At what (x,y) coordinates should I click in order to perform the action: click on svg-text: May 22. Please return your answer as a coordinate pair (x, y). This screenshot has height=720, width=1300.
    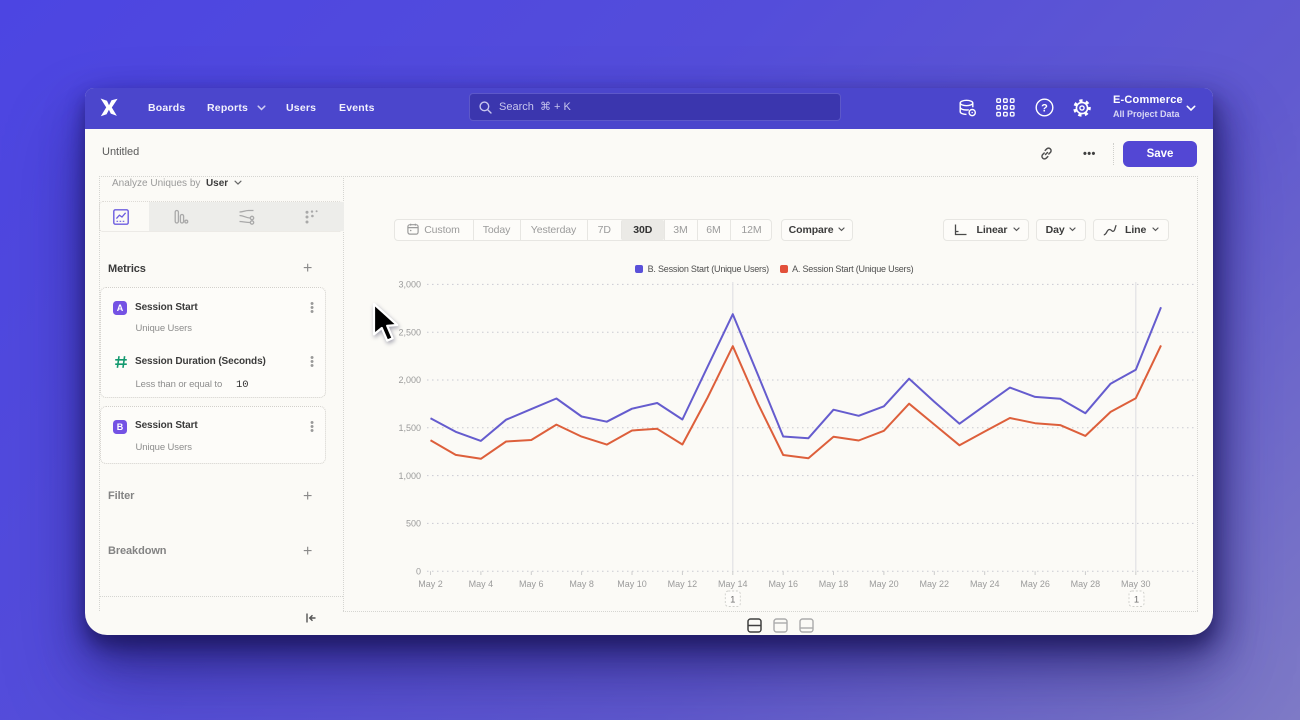
    Looking at the image, I should click on (935, 584).